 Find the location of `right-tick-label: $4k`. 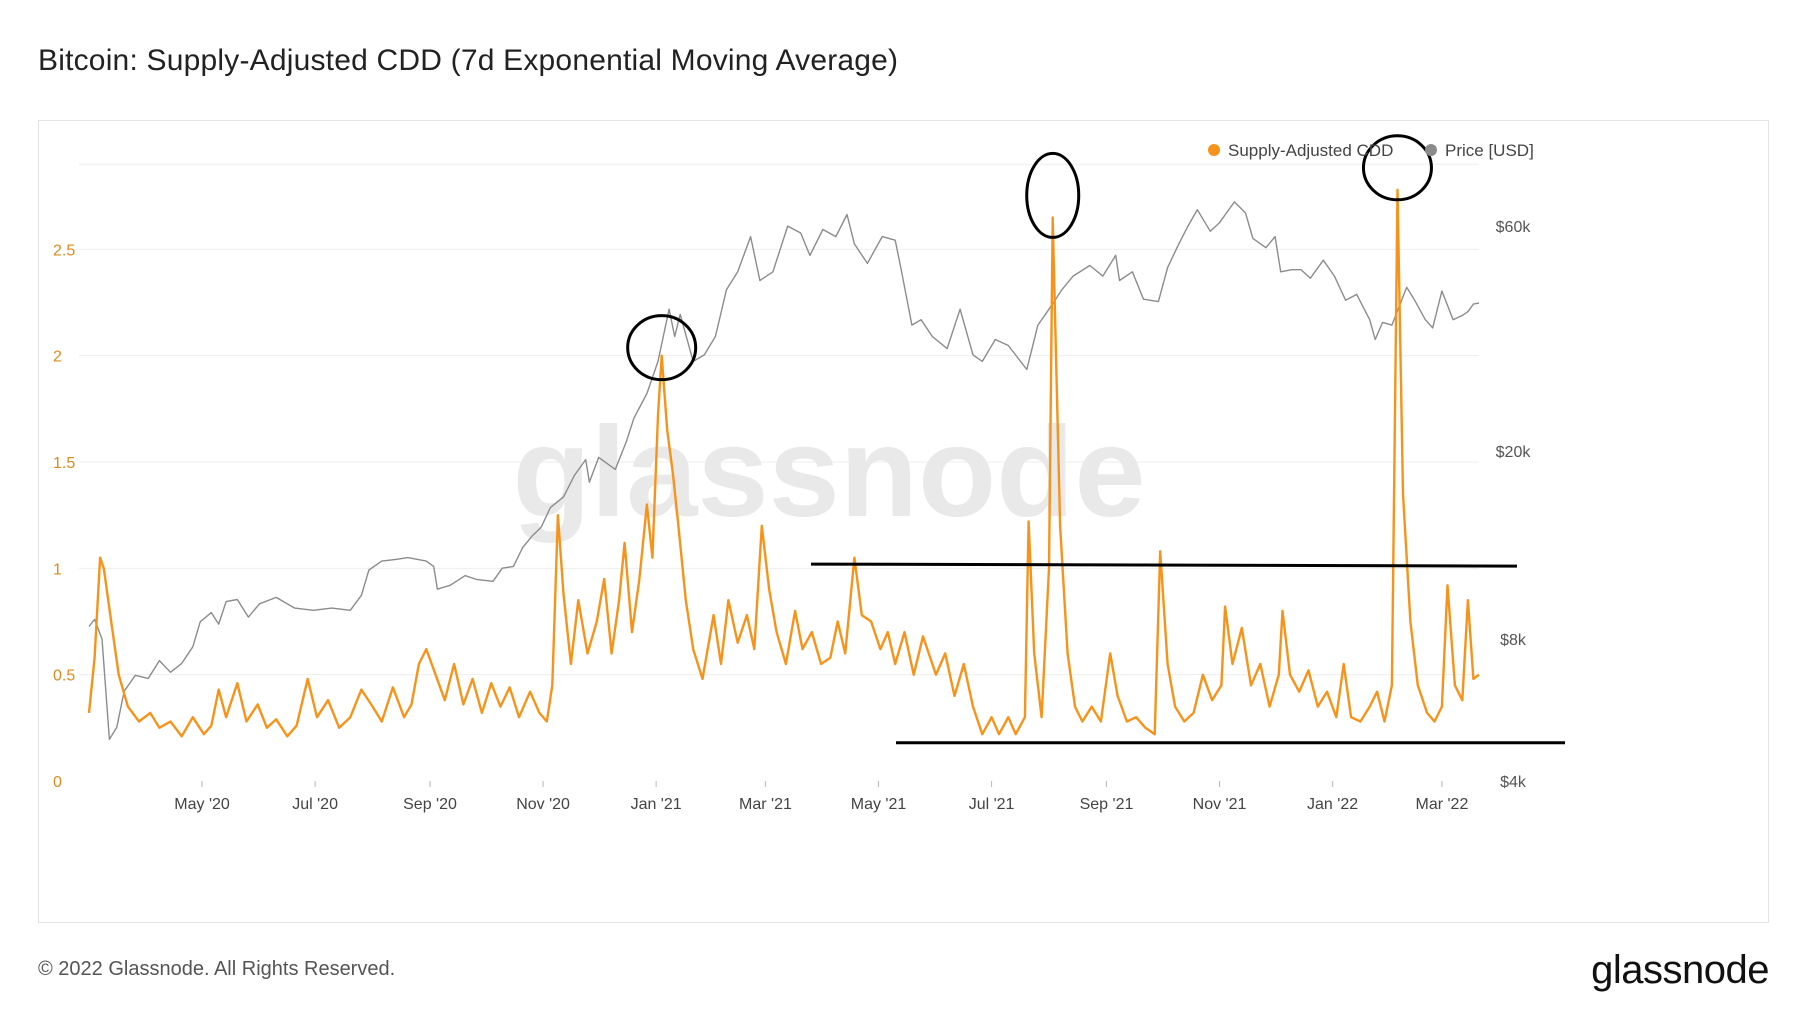

right-tick-label: $4k is located at coordinates (1513, 782).